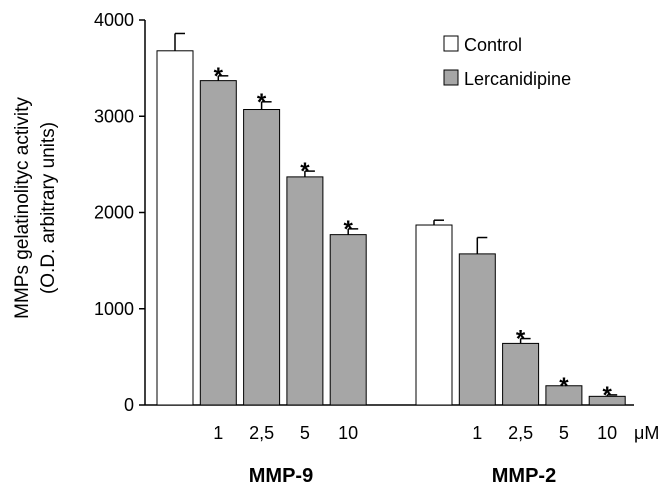 This screenshot has width=666, height=496. I want to click on legend-swatch-lercanidipine, so click(451, 77).